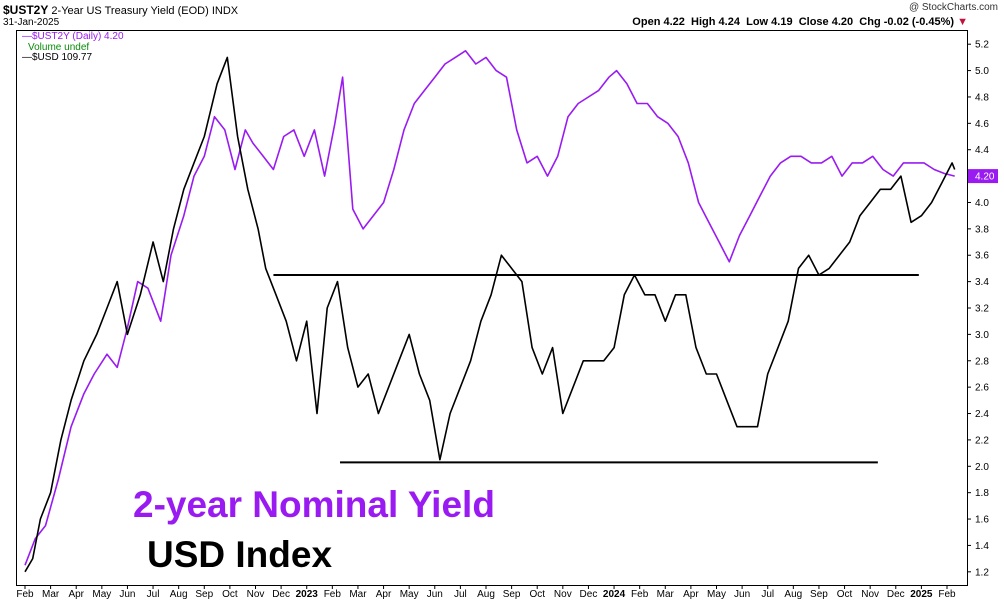 The height and width of the screenshot is (604, 1004). Describe the element at coordinates (982, 203) in the screenshot. I see `y-tick-label: 4.0` at that location.